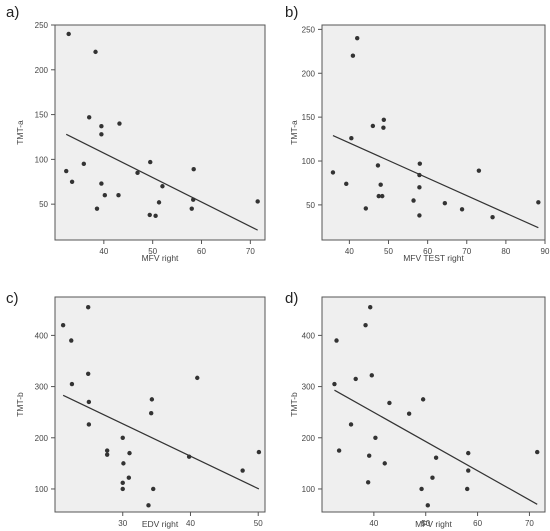 This screenshot has width=550, height=531. I want to click on panel-letter-c: c), so click(12, 298).